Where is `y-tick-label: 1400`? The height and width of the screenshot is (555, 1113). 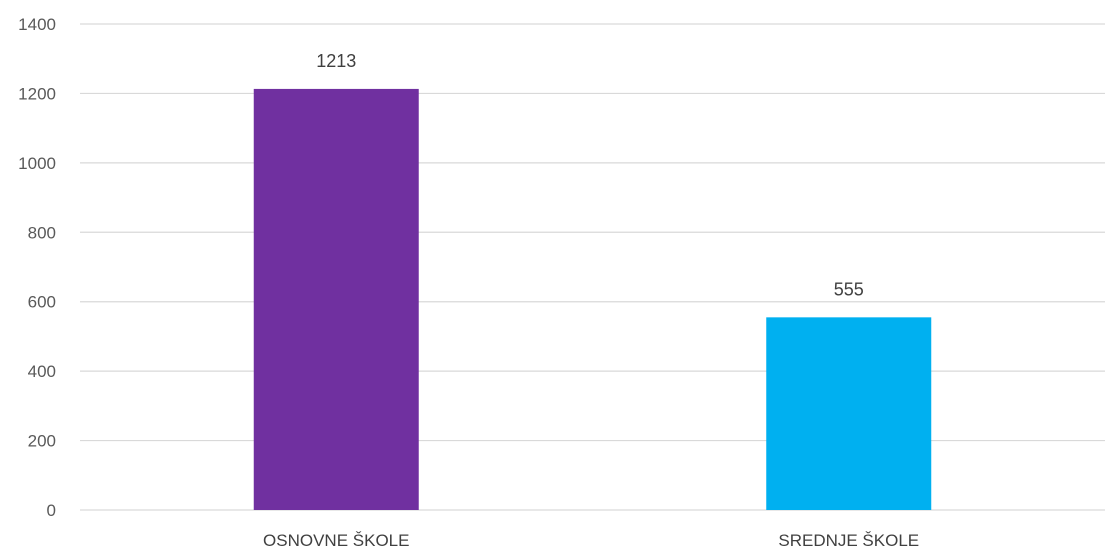 y-tick-label: 1400 is located at coordinates (37, 24).